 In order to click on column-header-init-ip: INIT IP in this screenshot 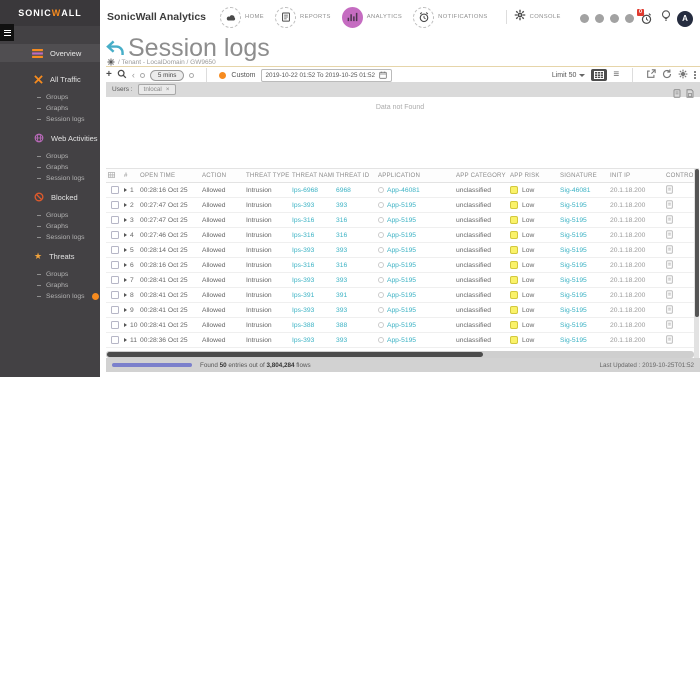, I will do `click(620, 175)`.